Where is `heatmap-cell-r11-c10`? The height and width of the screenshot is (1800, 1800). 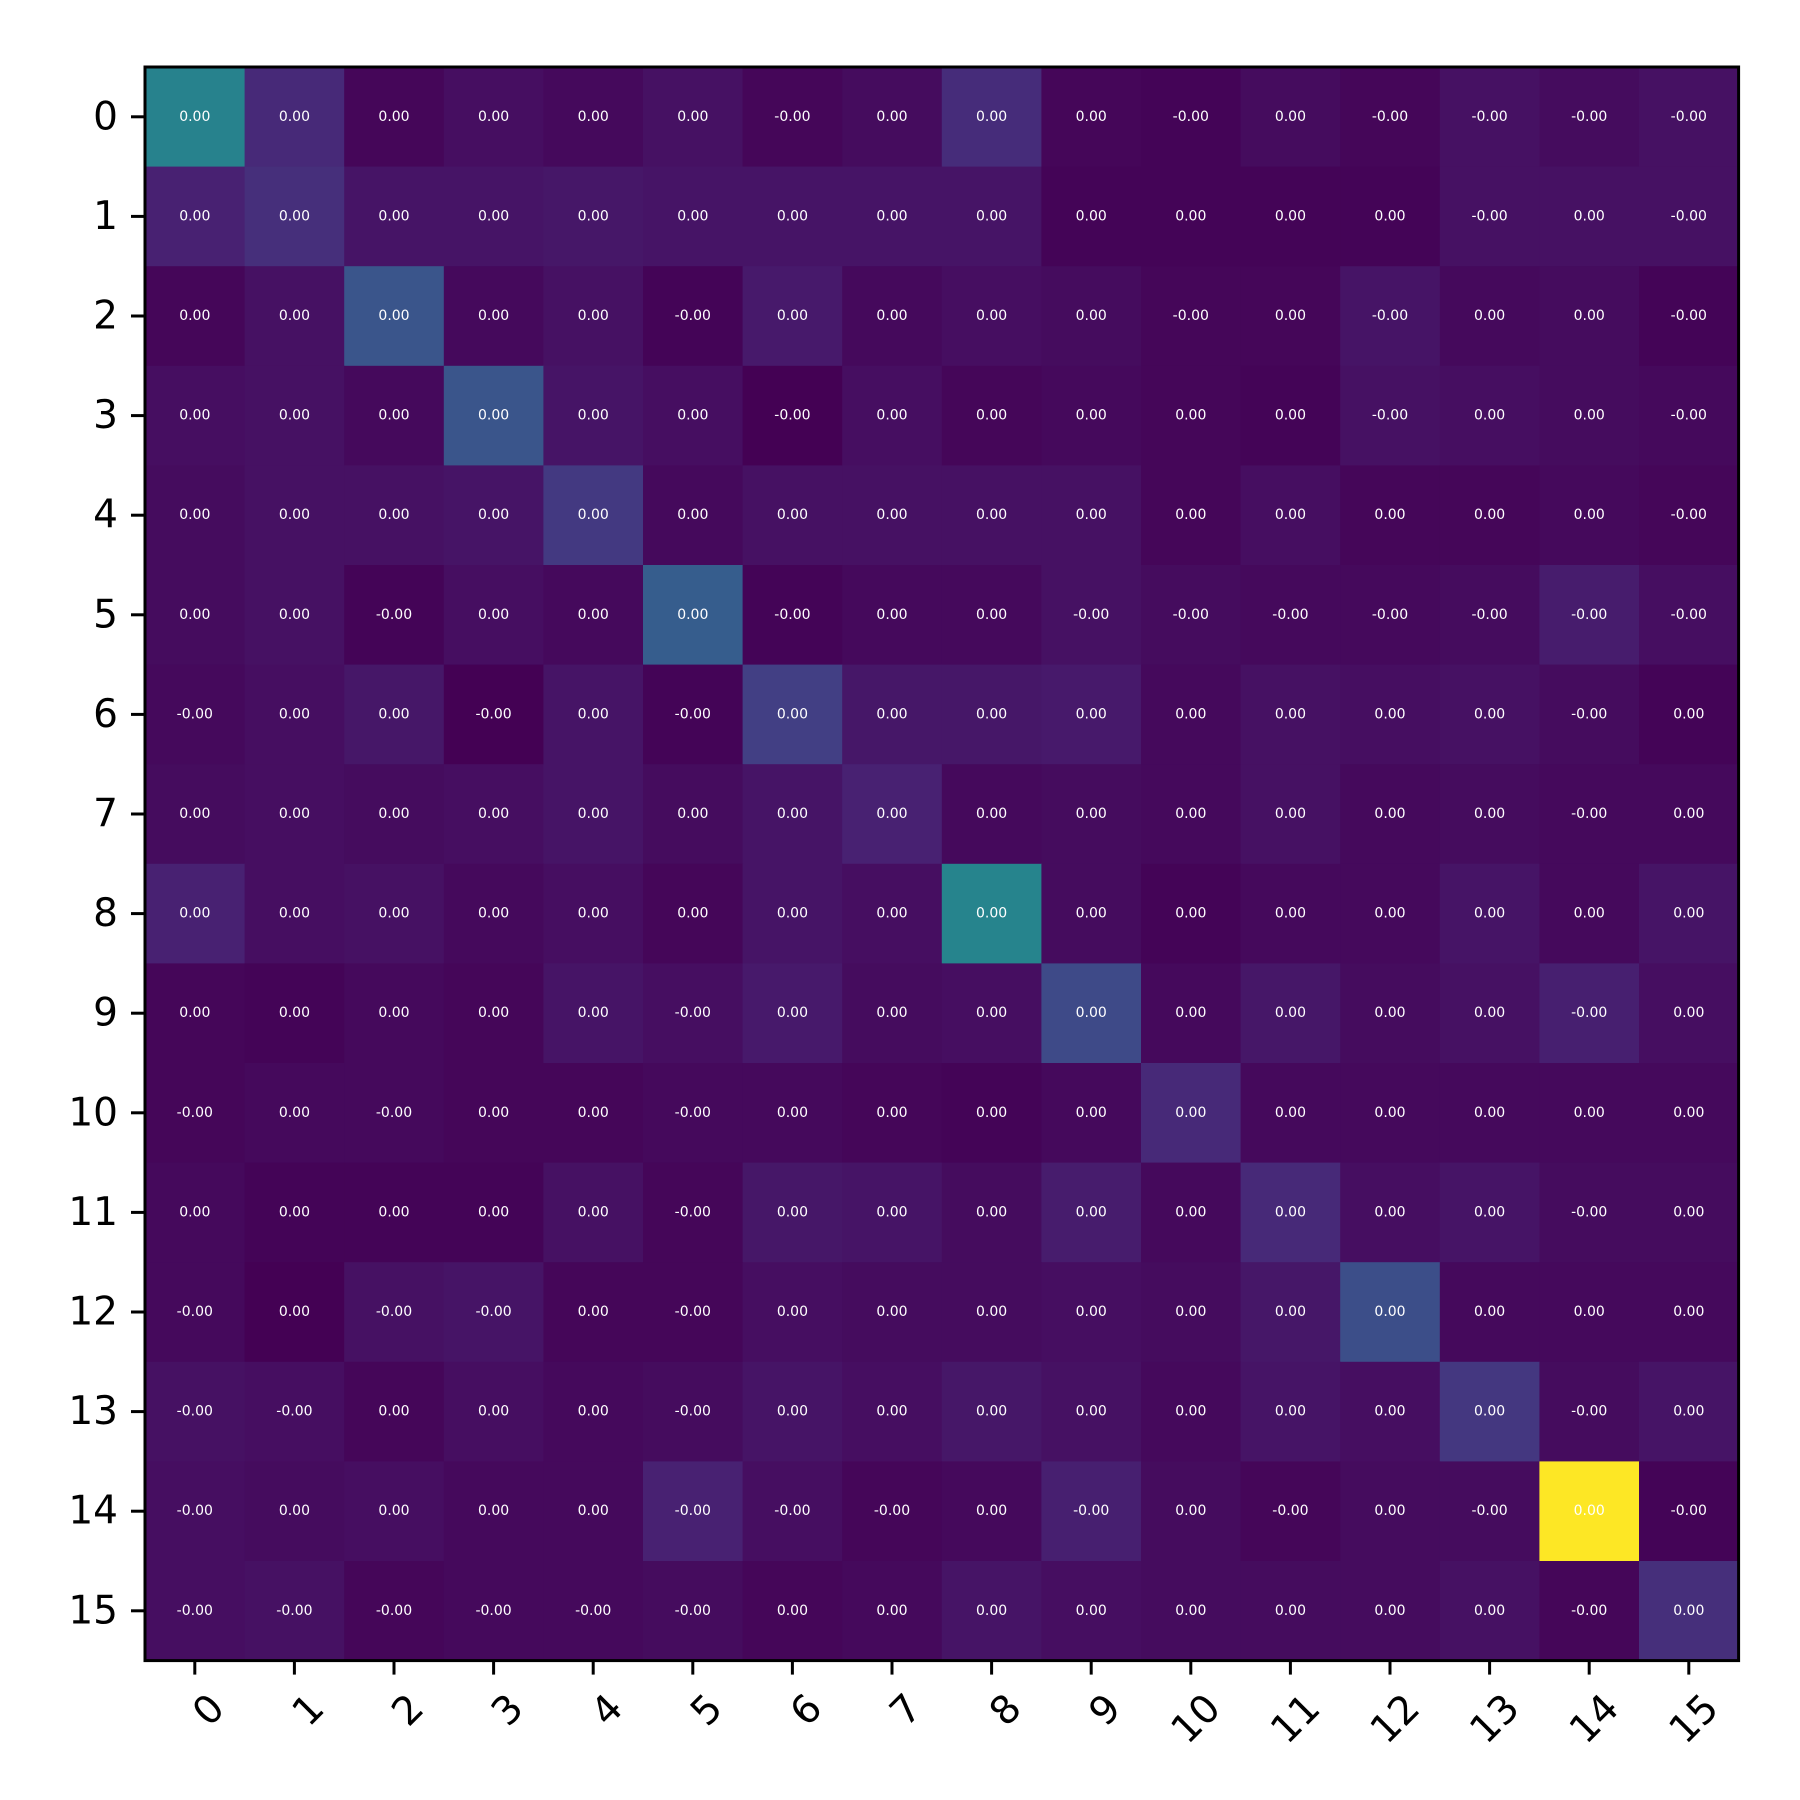 heatmap-cell-r11-c10 is located at coordinates (1191, 1212).